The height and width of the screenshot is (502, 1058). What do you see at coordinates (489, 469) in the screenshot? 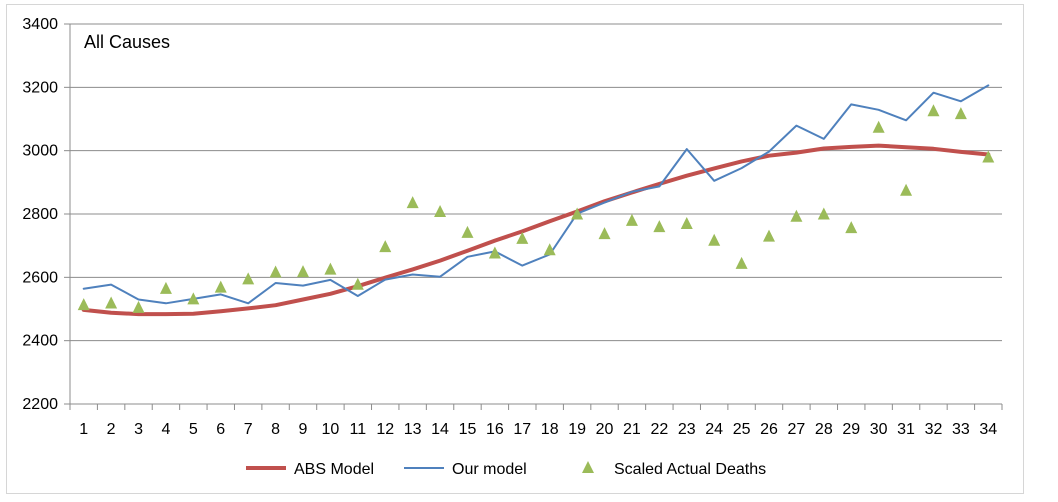
I see `legend-label-our-model: Our model` at bounding box center [489, 469].